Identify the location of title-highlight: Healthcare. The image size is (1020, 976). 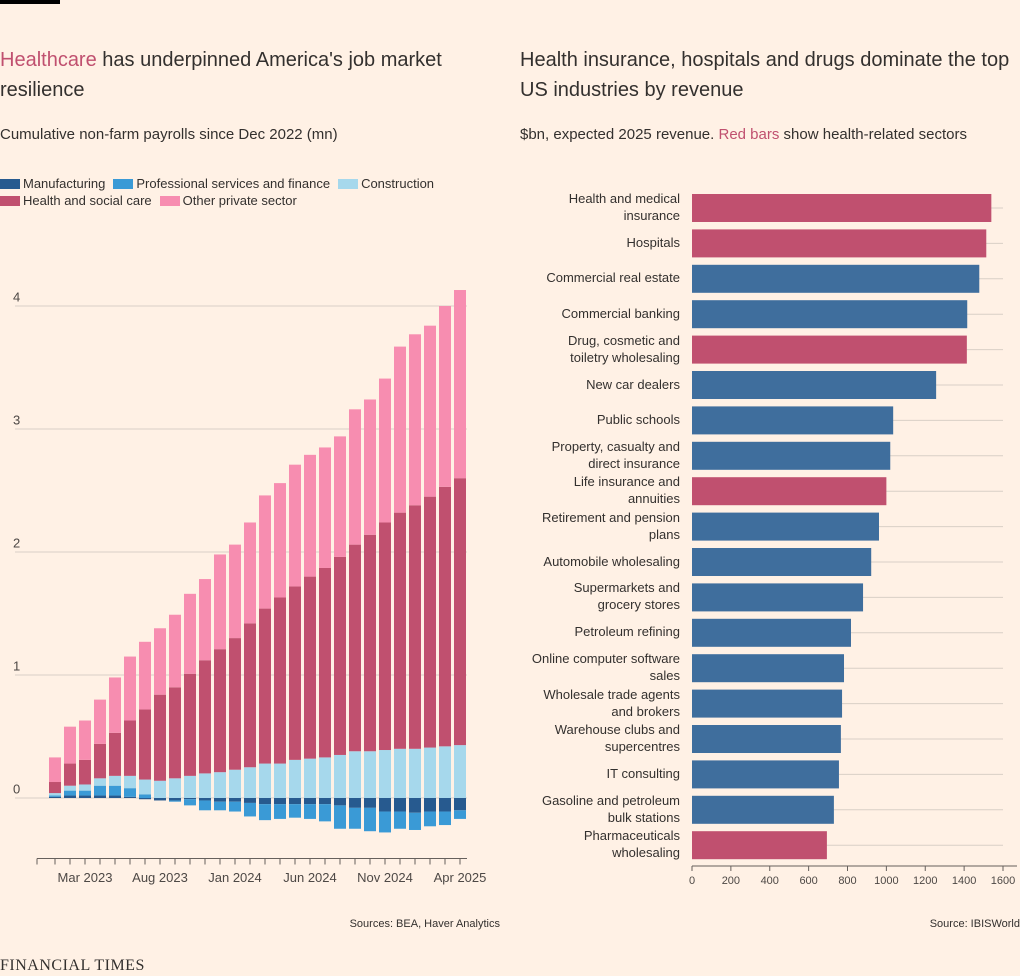
(48, 60).